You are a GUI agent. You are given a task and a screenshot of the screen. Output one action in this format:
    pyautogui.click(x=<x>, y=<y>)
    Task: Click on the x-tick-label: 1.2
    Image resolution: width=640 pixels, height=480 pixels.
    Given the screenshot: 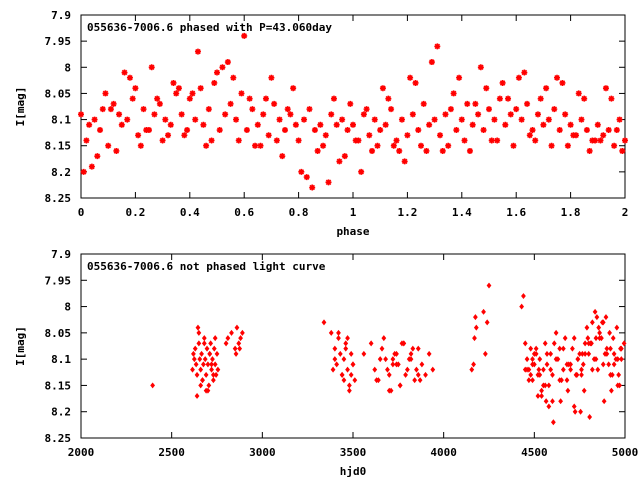 What is the action you would take?
    pyautogui.click(x=407, y=212)
    